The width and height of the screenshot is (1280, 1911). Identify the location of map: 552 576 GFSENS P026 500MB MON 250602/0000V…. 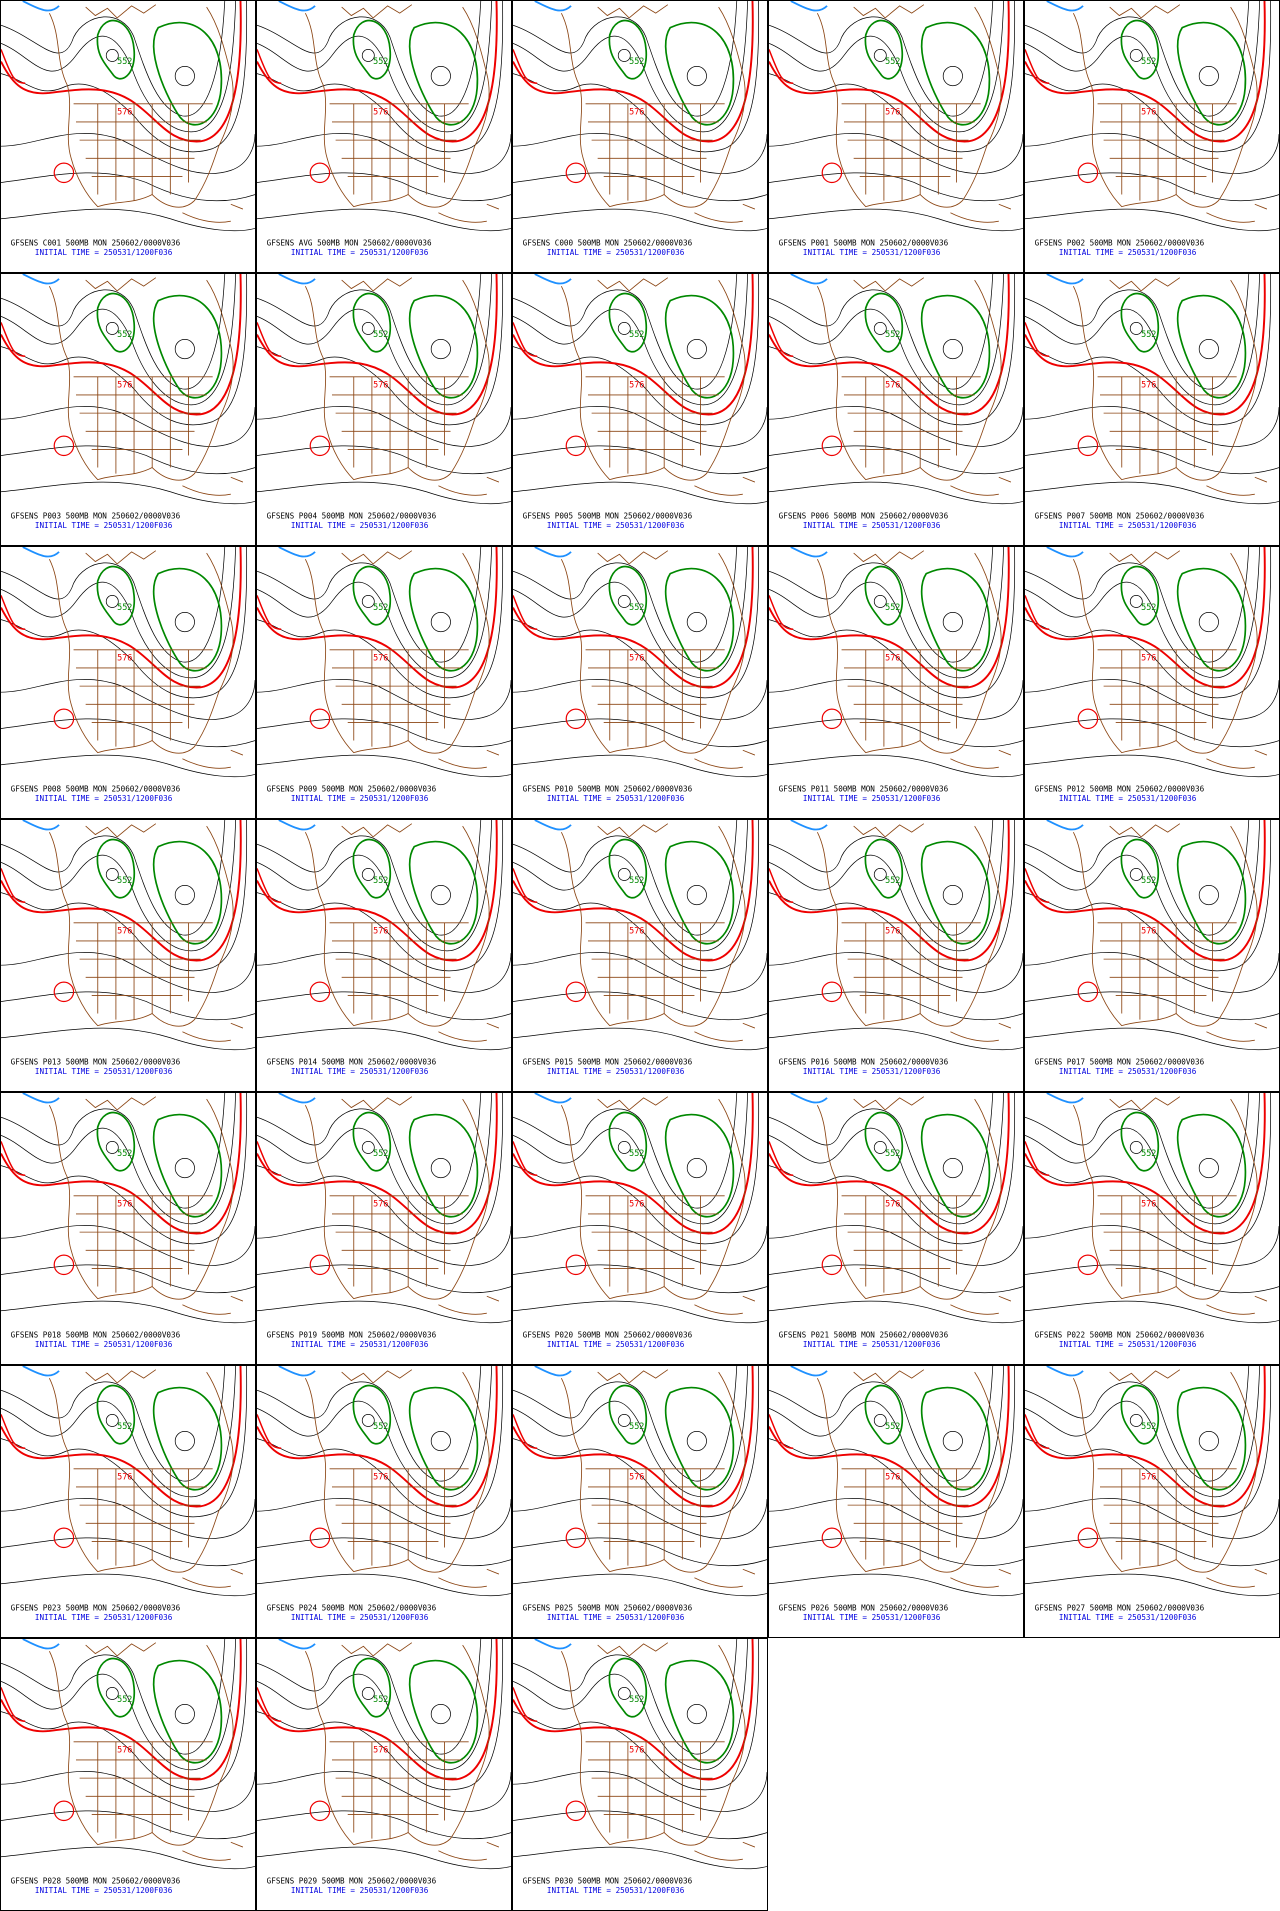
(896, 1494).